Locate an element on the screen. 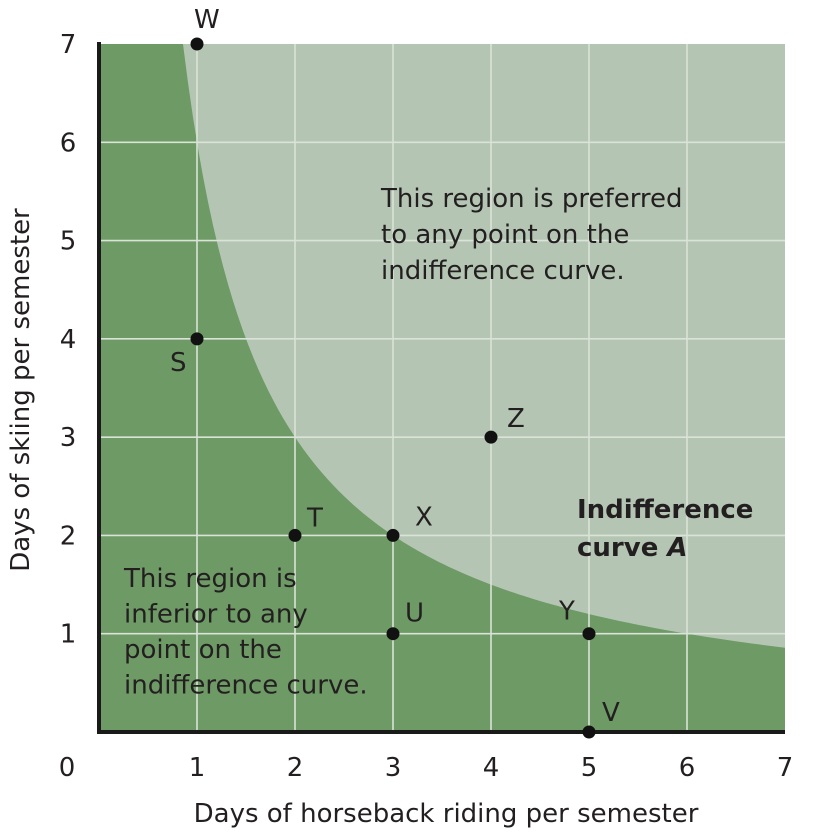 This screenshot has height=834, width=826. point-w is located at coordinates (197, 44).